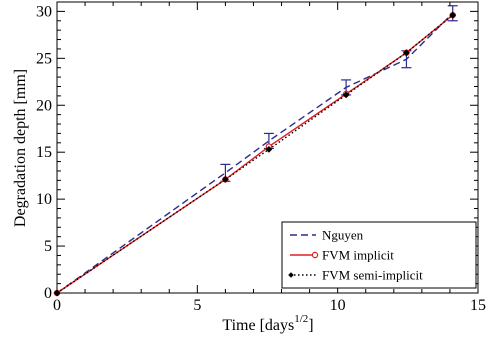  I want to click on y-tick-label-1: 5, so click(48, 246).